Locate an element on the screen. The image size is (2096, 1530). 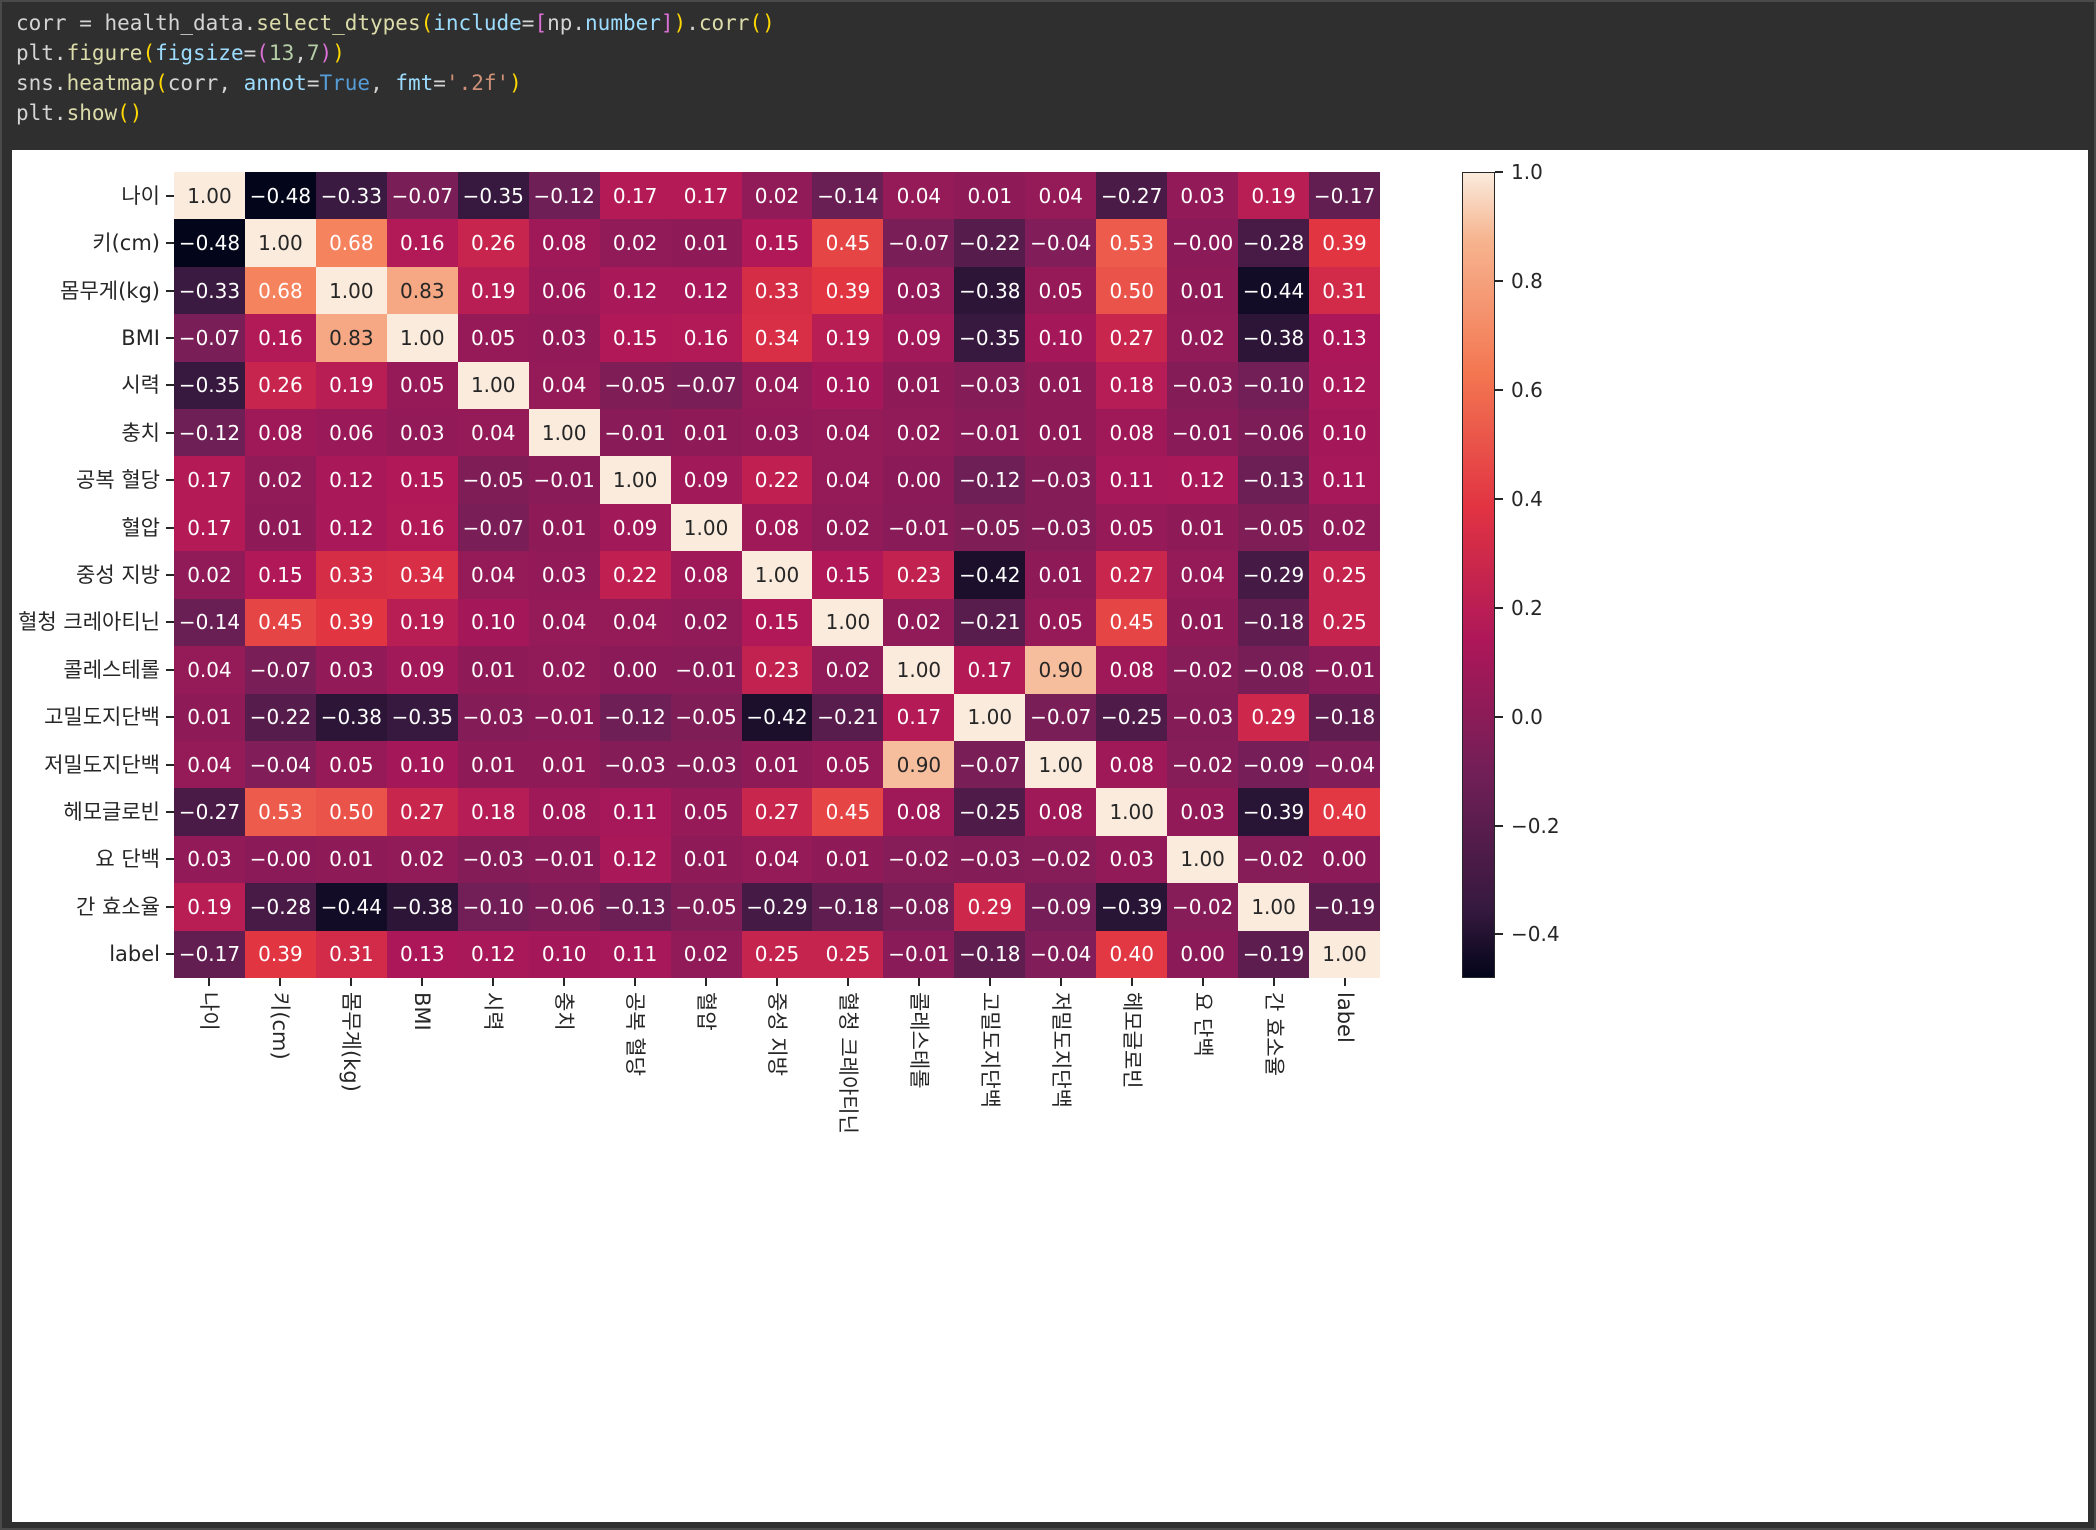
x-axis-label: 나이 is located at coordinates (209, 1011).